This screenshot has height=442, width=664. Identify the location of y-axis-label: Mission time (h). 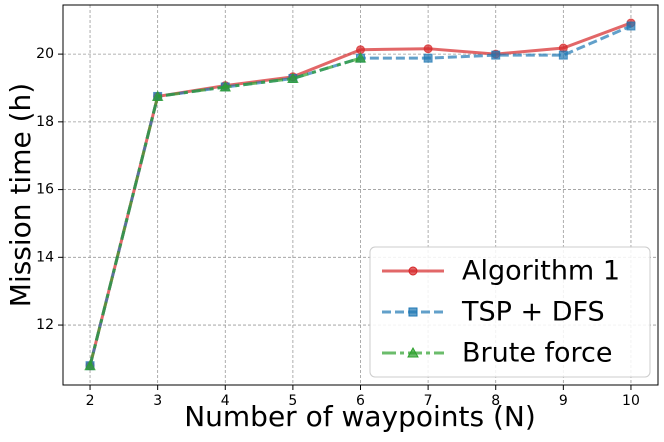
(20, 195).